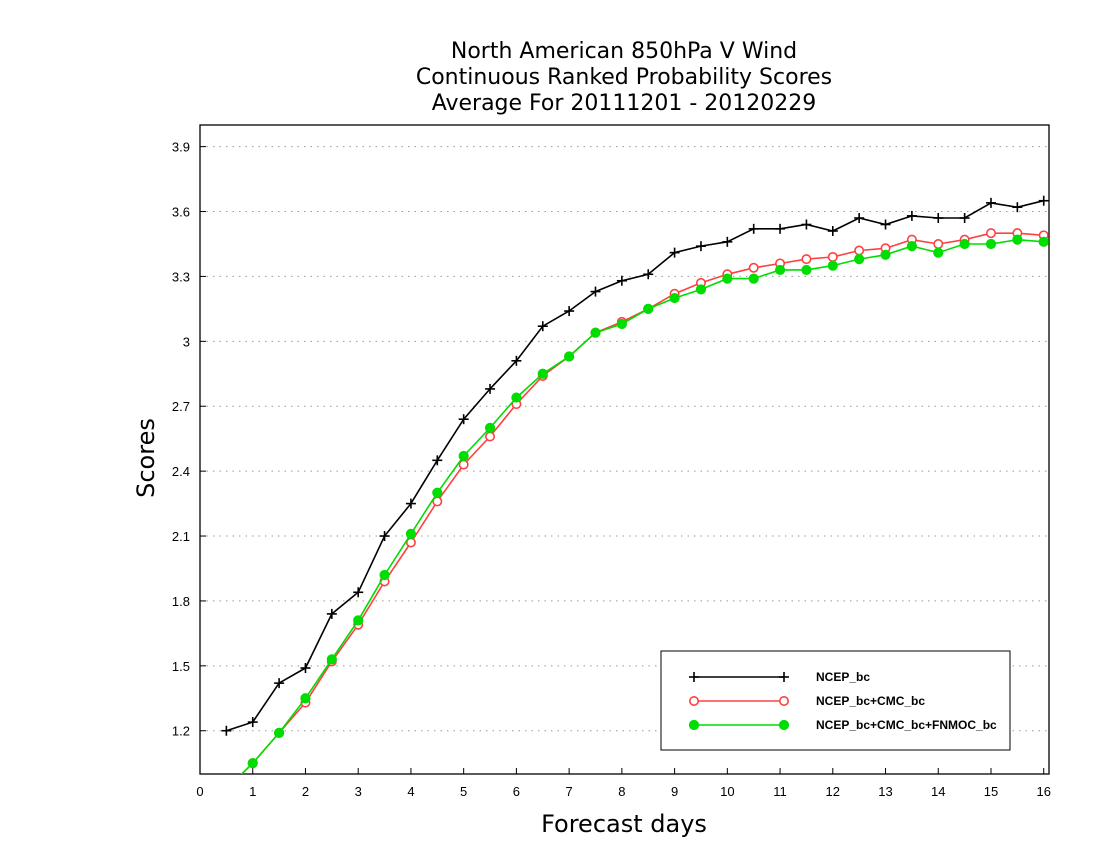  I want to click on y-tick-label: 3.9, so click(181, 147).